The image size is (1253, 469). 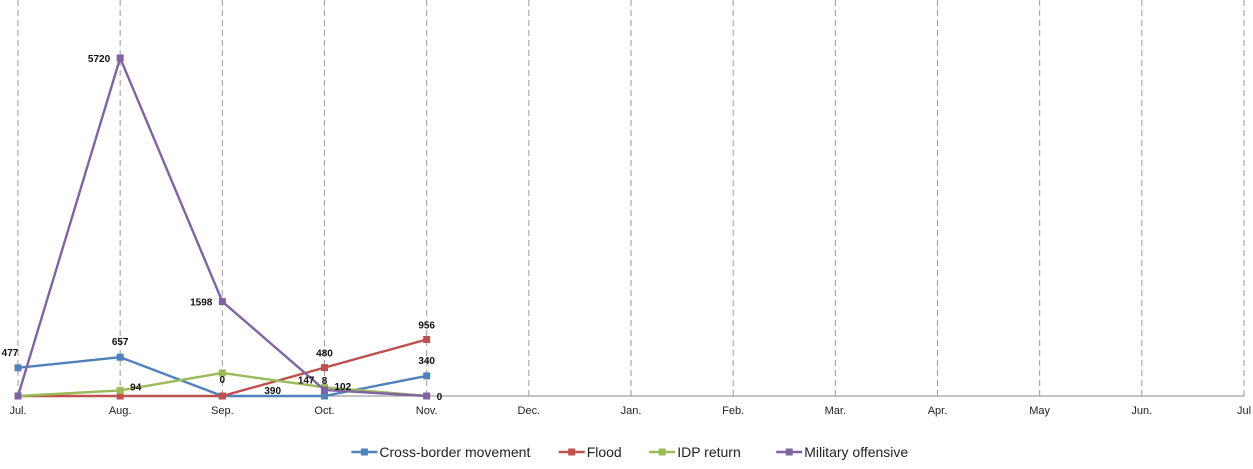 I want to click on x-tick-label: Feb., so click(x=733, y=411).